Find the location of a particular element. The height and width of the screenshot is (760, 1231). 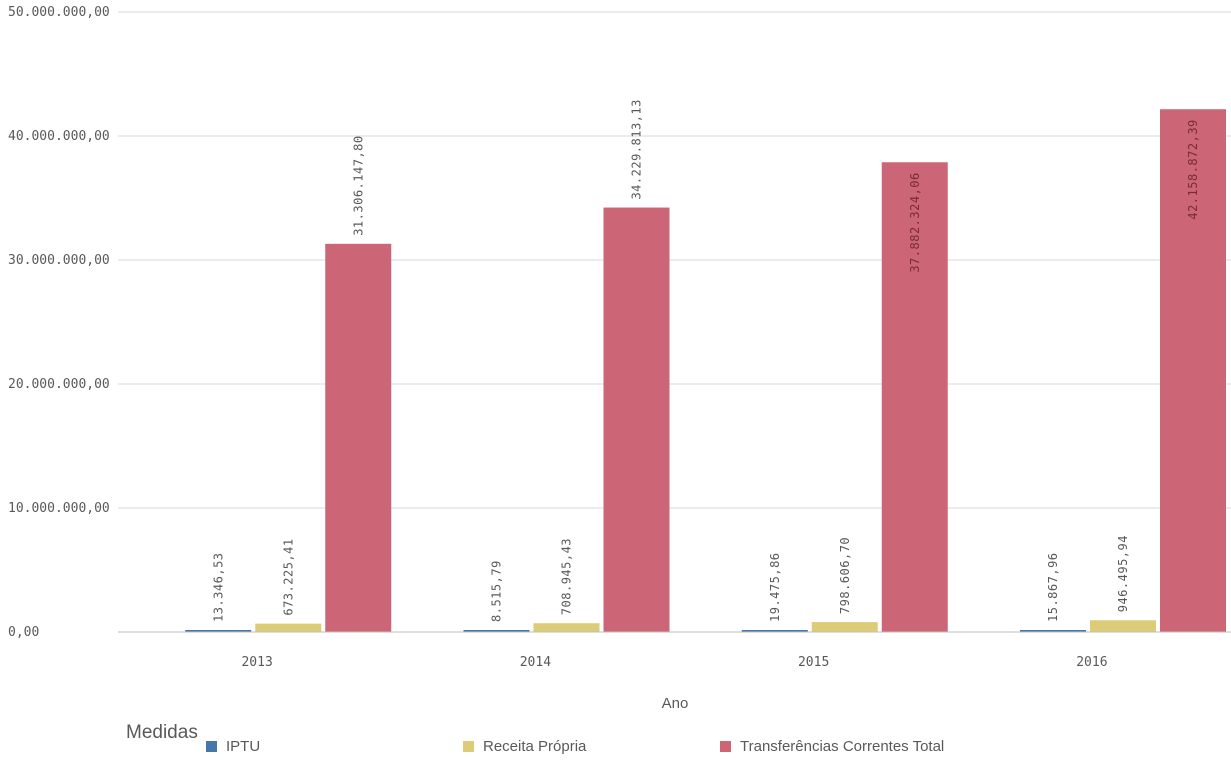

data-label: 19.475,86 is located at coordinates (775, 587).